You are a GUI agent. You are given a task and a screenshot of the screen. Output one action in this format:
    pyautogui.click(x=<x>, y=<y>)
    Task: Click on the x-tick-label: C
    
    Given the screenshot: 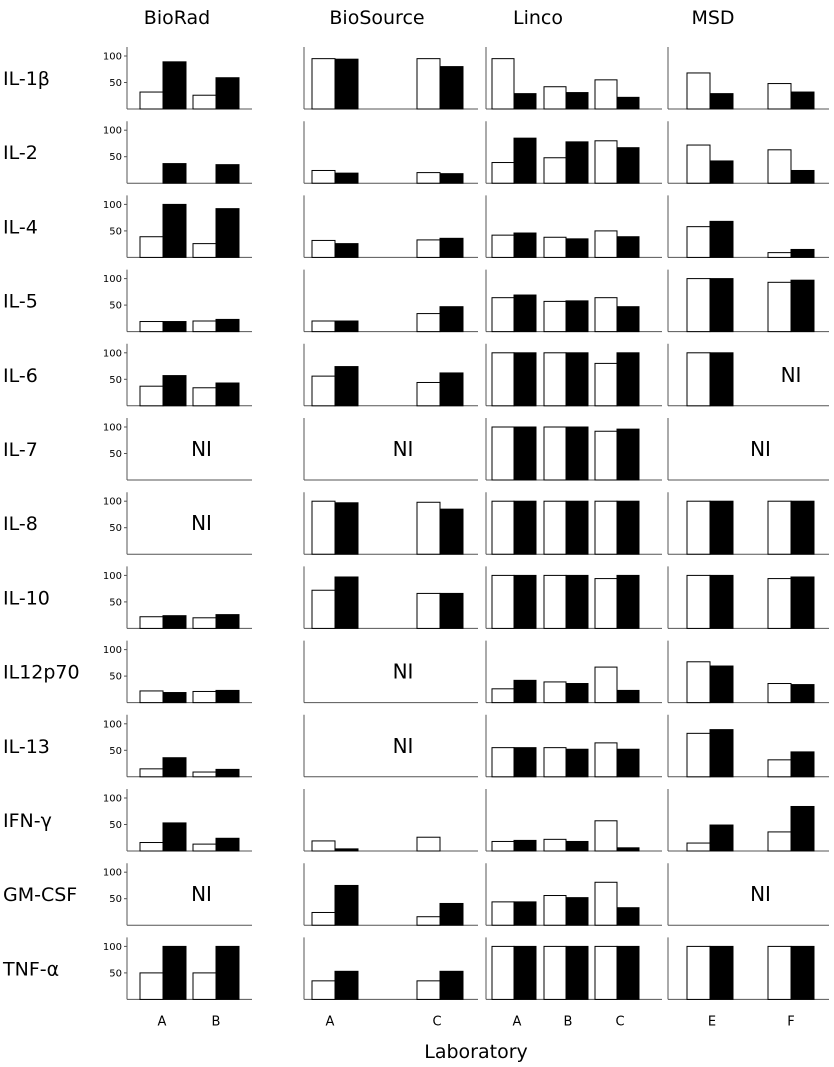 What is the action you would take?
    pyautogui.click(x=436, y=1021)
    